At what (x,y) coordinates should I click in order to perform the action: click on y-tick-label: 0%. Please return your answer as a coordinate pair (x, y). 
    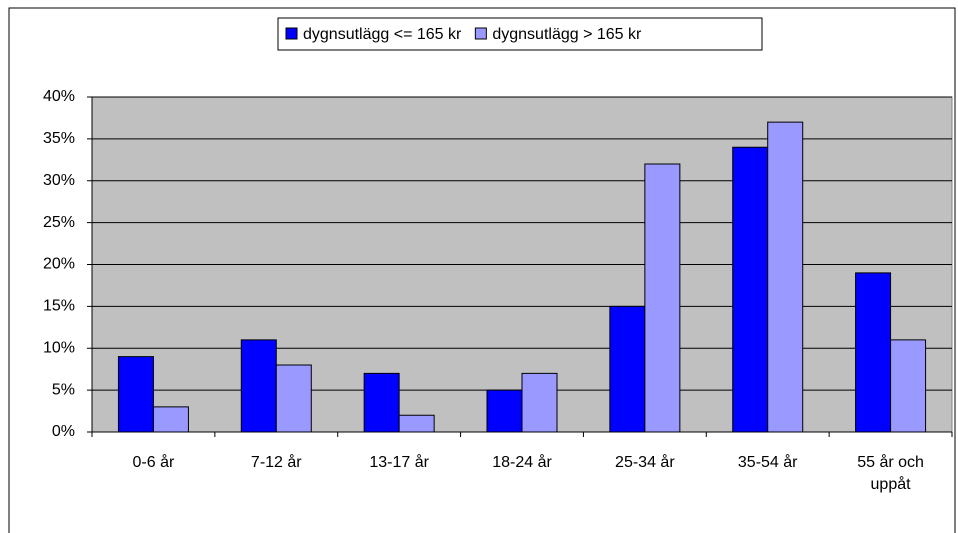
    Looking at the image, I should click on (63, 431).